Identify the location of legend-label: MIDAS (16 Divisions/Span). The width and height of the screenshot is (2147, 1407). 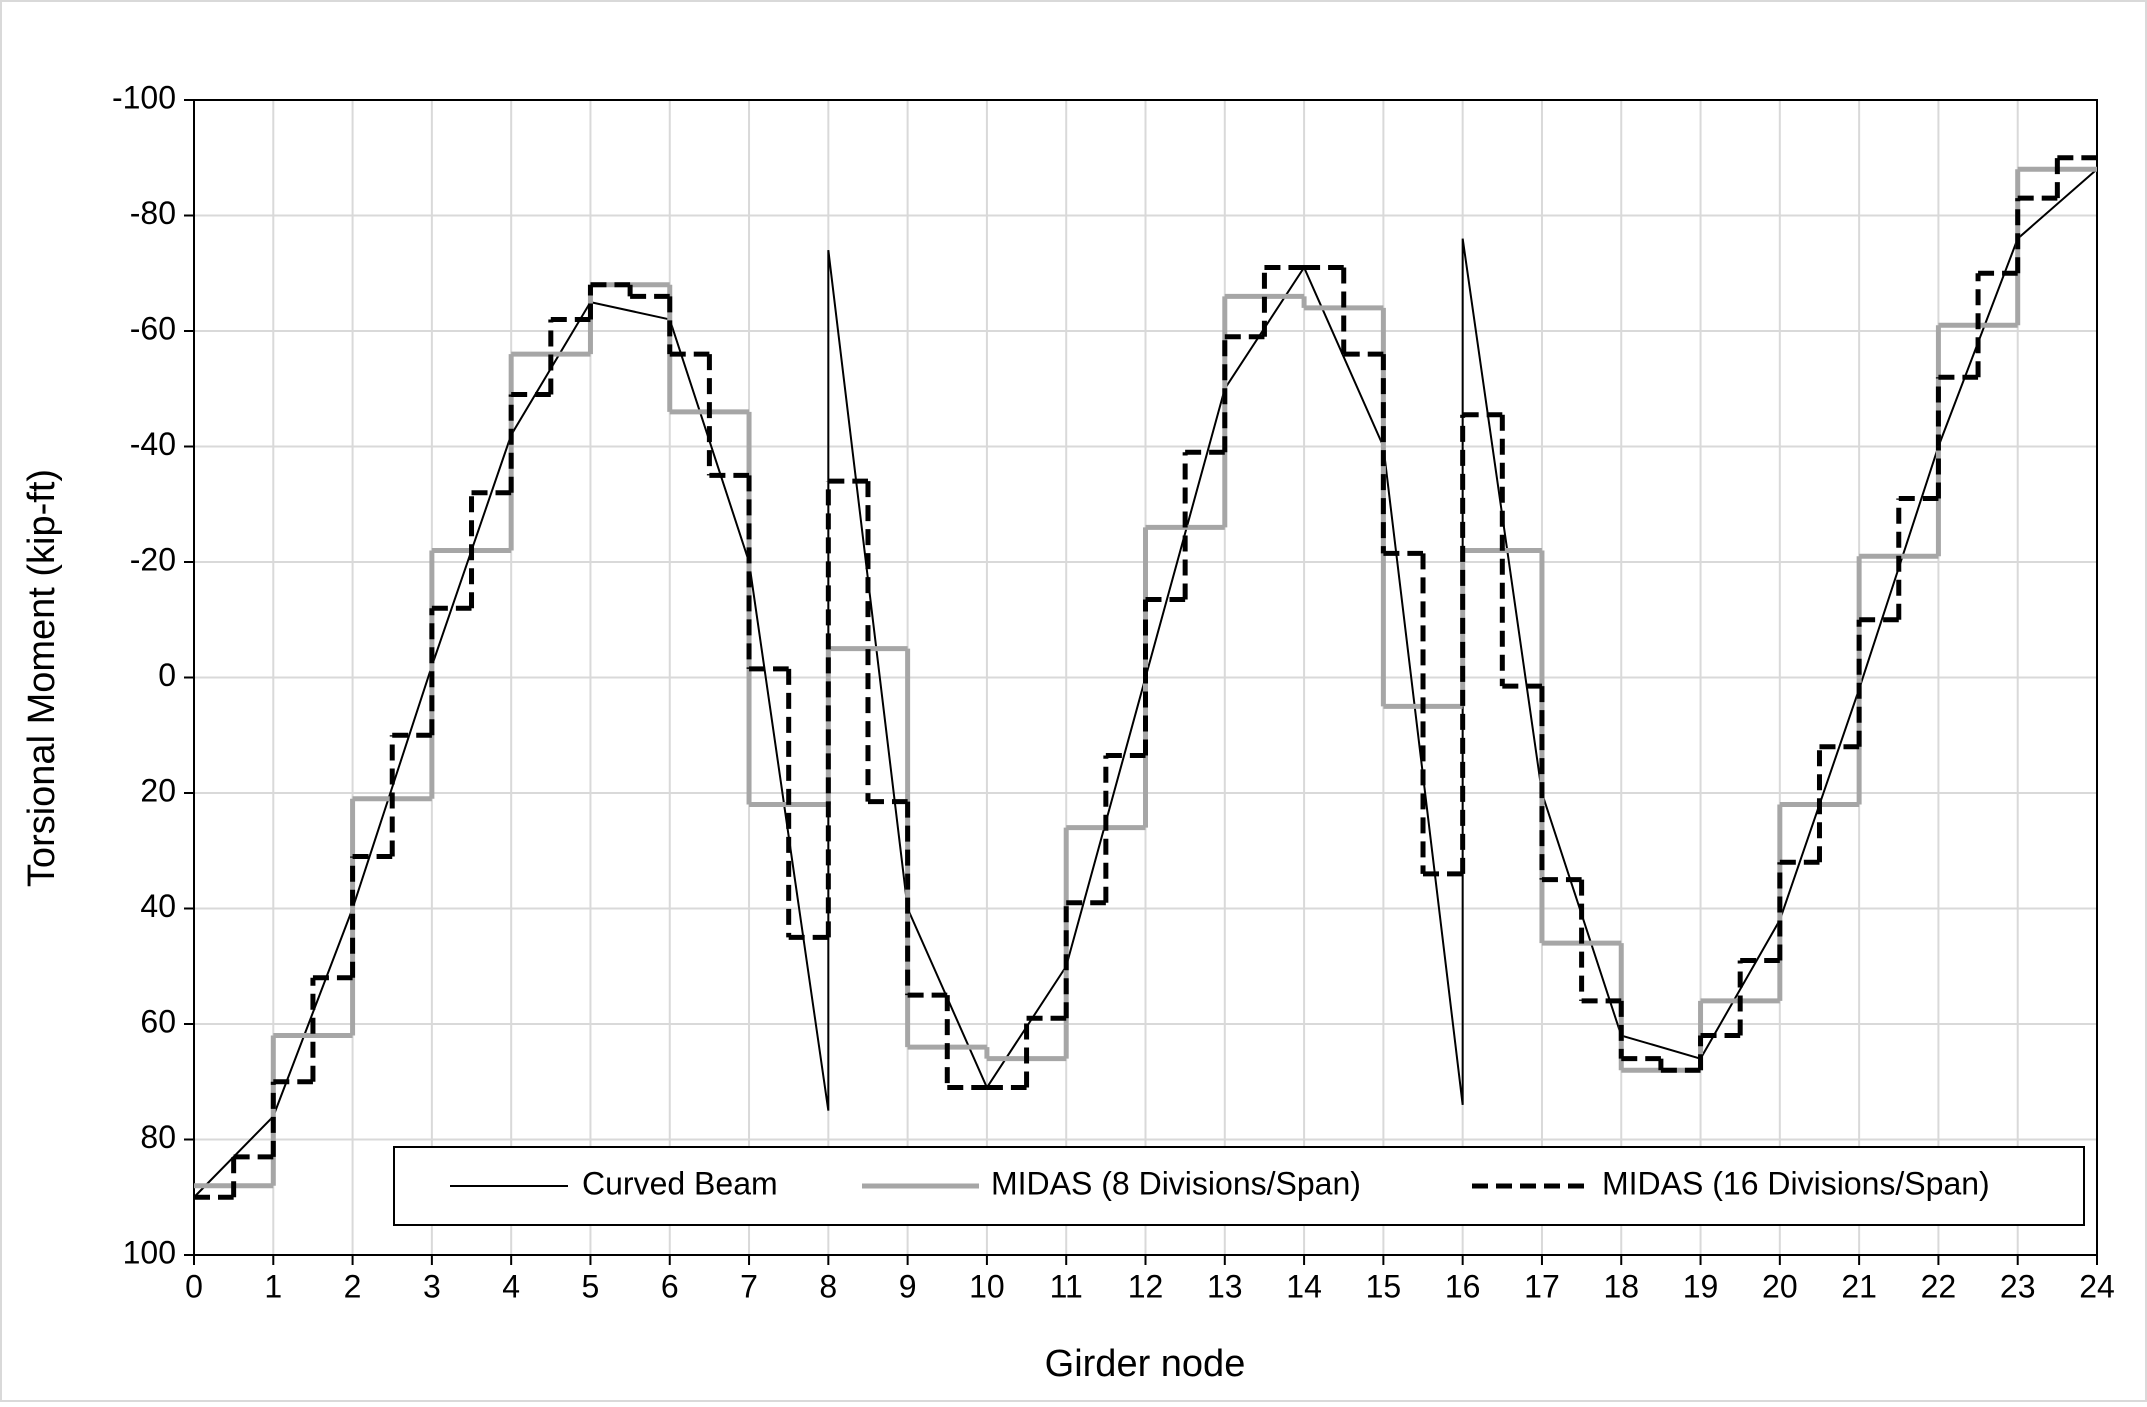
(1796, 1183).